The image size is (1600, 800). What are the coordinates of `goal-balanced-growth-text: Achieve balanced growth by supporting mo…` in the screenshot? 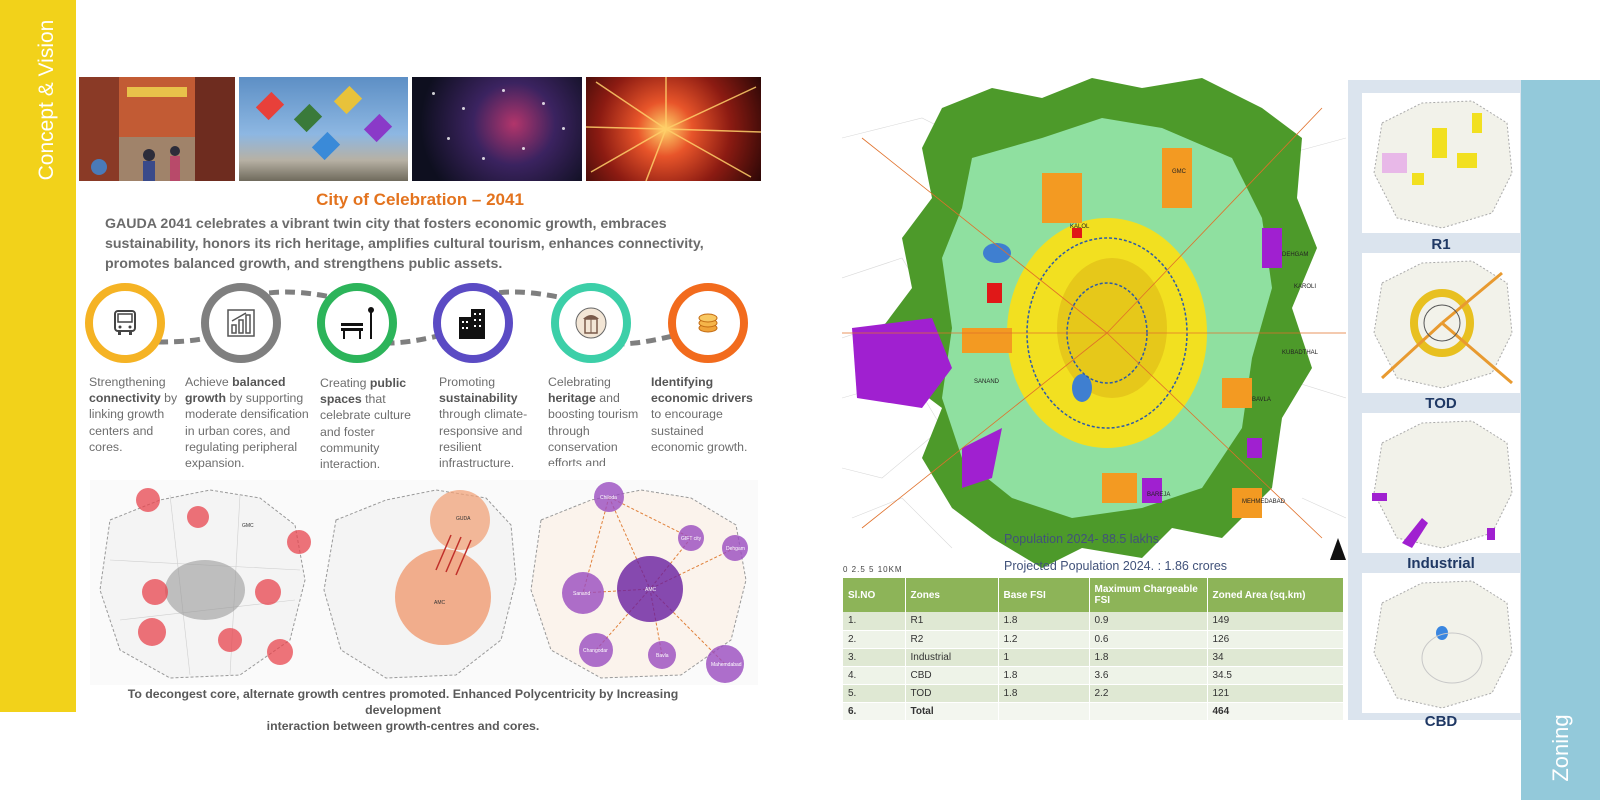 It's located at (247, 423).